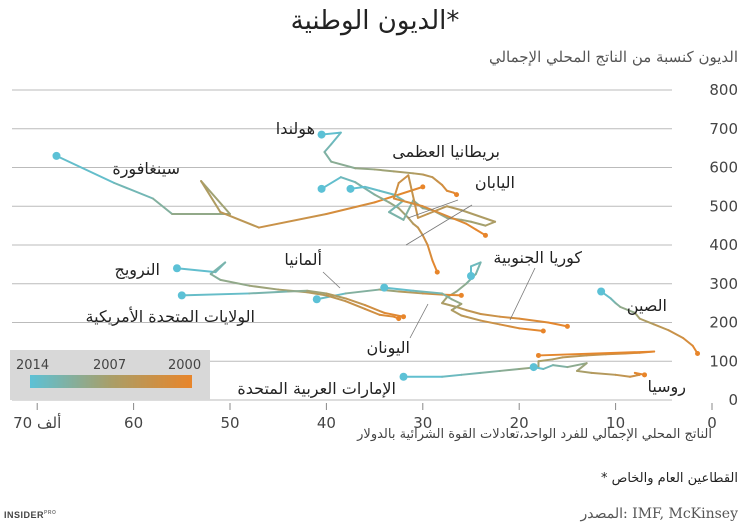 The height and width of the screenshot is (530, 750). What do you see at coordinates (422, 423) in the screenshot?
I see `x-tick-label: 30` at bounding box center [422, 423].